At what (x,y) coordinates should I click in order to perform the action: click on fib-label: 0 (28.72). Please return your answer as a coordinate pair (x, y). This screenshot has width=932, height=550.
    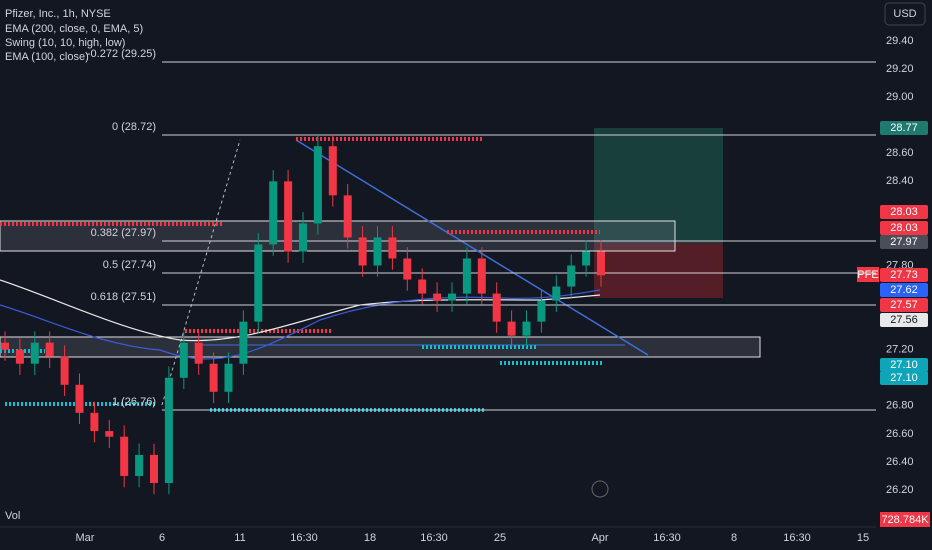
    Looking at the image, I should click on (134, 127).